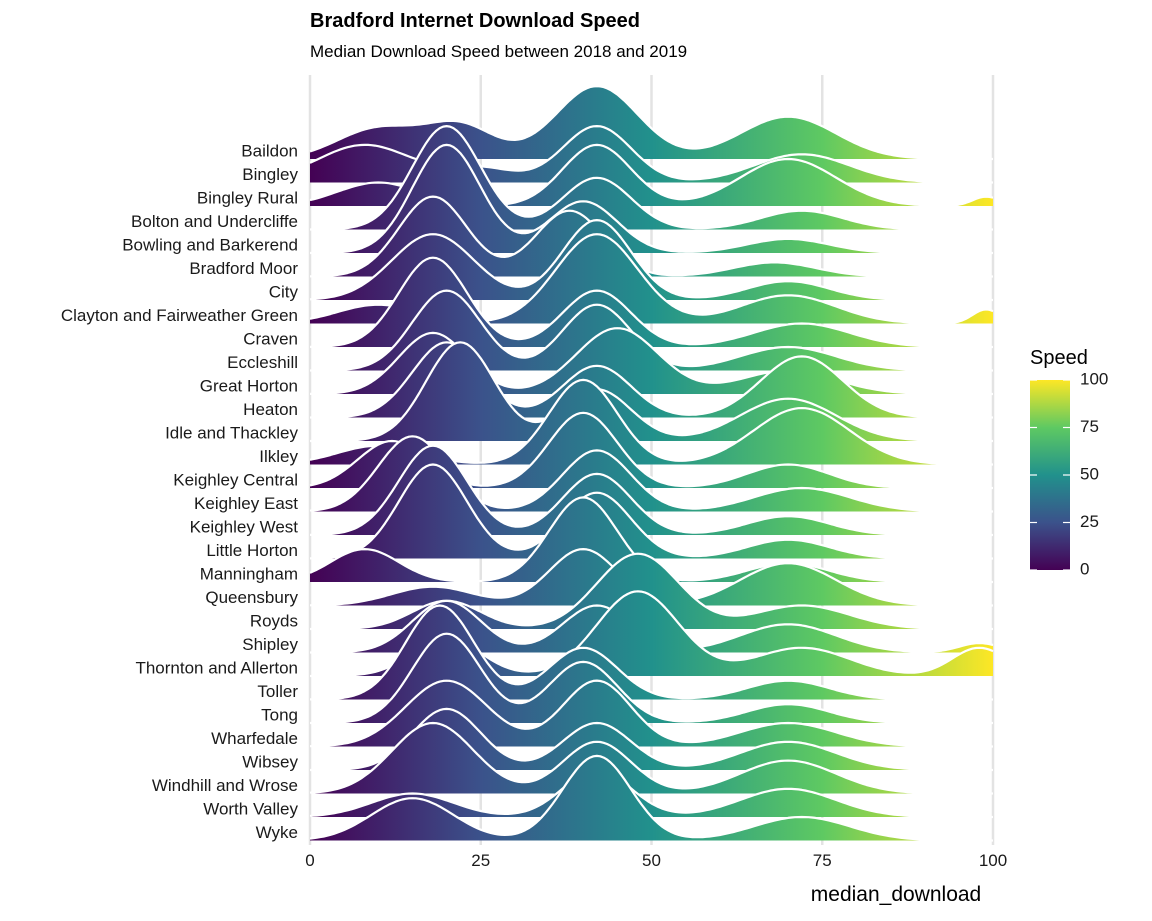  Describe the element at coordinates (270, 644) in the screenshot. I see `y-tick-label-shipley: Shipley` at that location.